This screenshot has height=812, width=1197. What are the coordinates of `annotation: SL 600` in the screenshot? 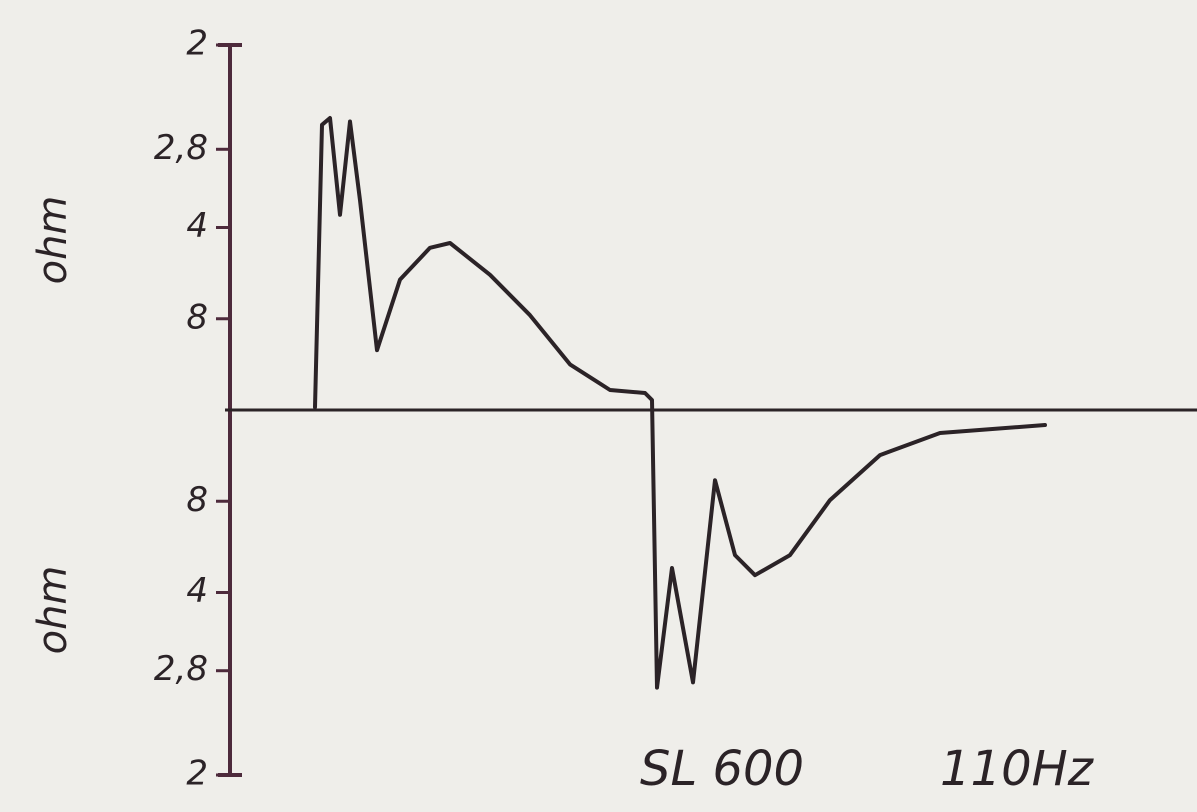 It's located at (722, 769).